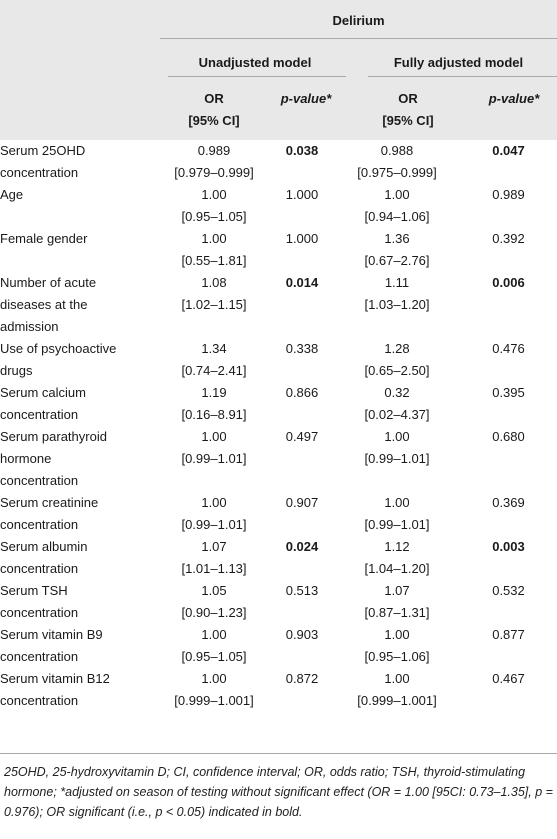  What do you see at coordinates (397, 458) in the screenshot?
I see `or-adjusted-cell-line: [0.99–1.01]` at bounding box center [397, 458].